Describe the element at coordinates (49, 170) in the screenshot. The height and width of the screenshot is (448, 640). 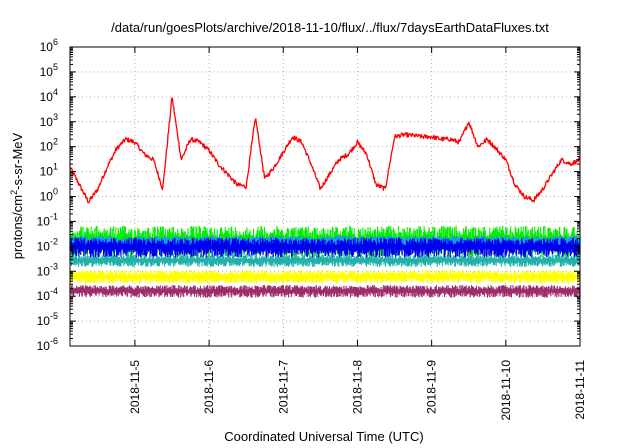
I see `y-tick-label: 10¹` at that location.